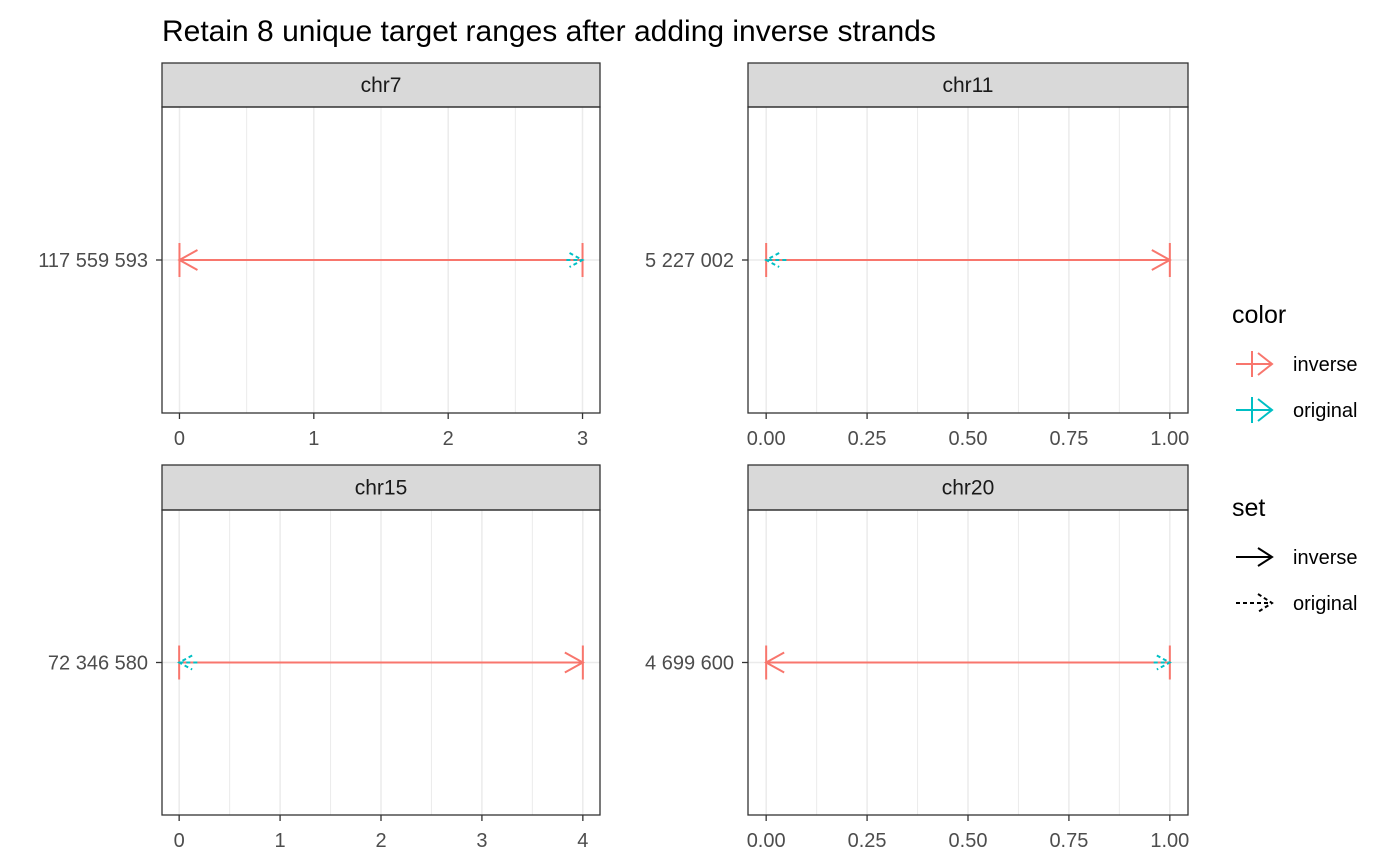  Describe the element at coordinates (381, 488) in the screenshot. I see `facet-strip-label: chr15` at that location.